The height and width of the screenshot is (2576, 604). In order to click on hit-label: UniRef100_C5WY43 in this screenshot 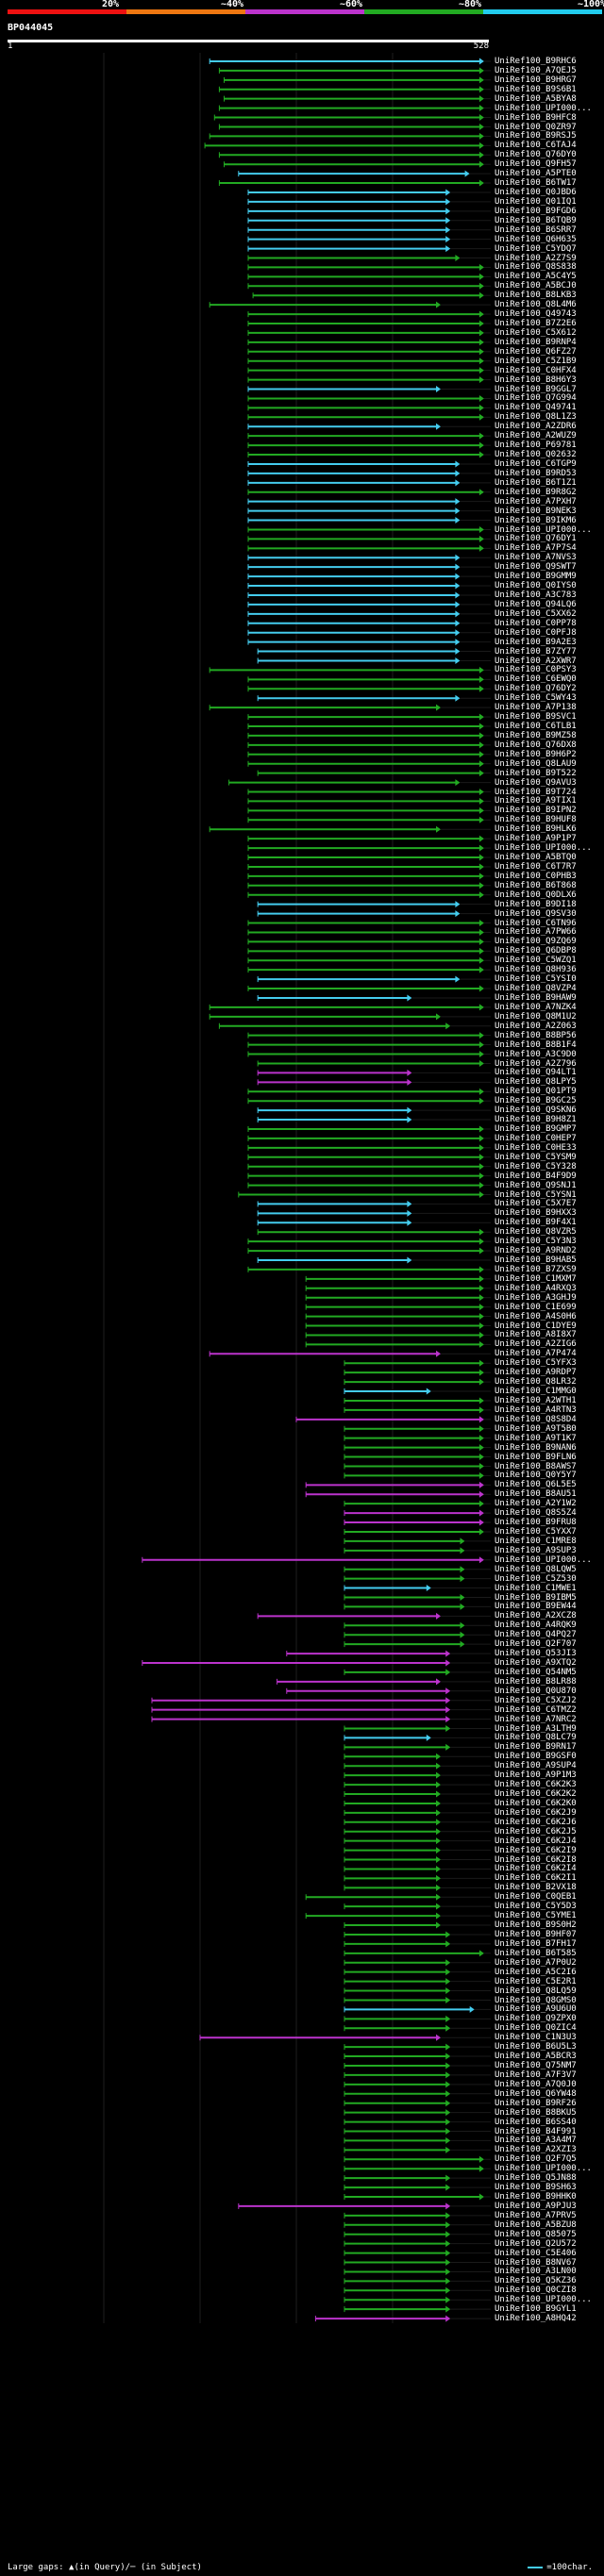, I will do `click(536, 698)`.